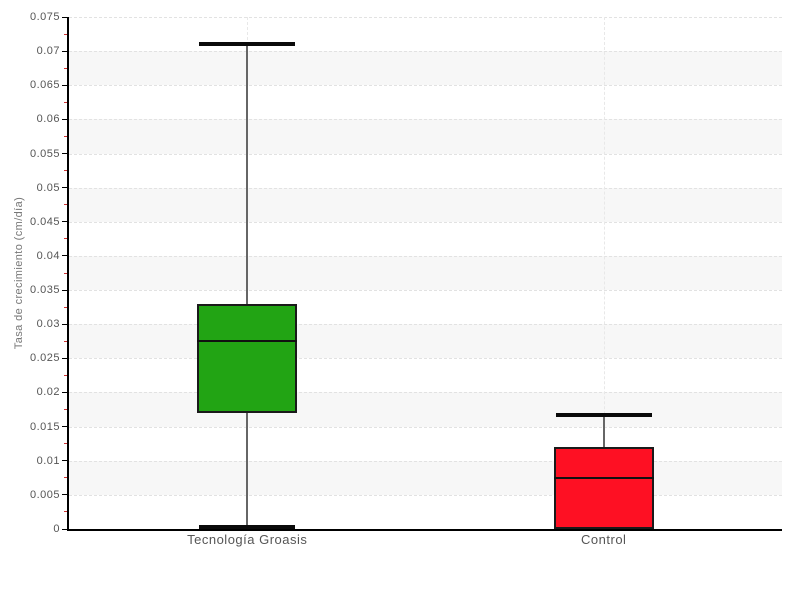 This screenshot has width=800, height=600. I want to click on y-tick-label: 0.075, so click(44, 17).